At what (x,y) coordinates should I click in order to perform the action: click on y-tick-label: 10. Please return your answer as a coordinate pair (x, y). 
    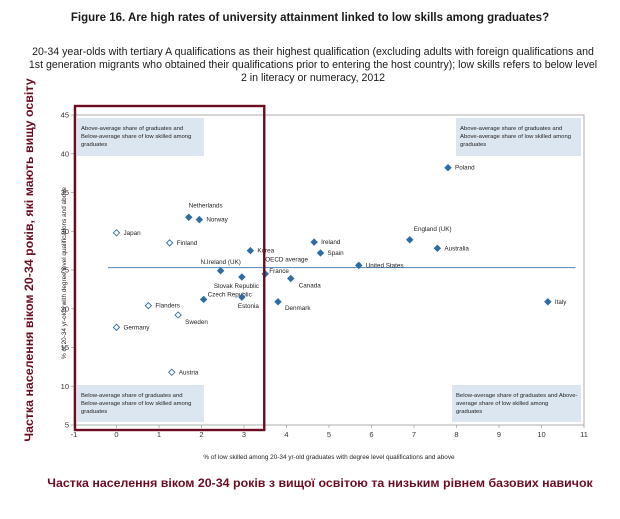
    Looking at the image, I should click on (65, 386).